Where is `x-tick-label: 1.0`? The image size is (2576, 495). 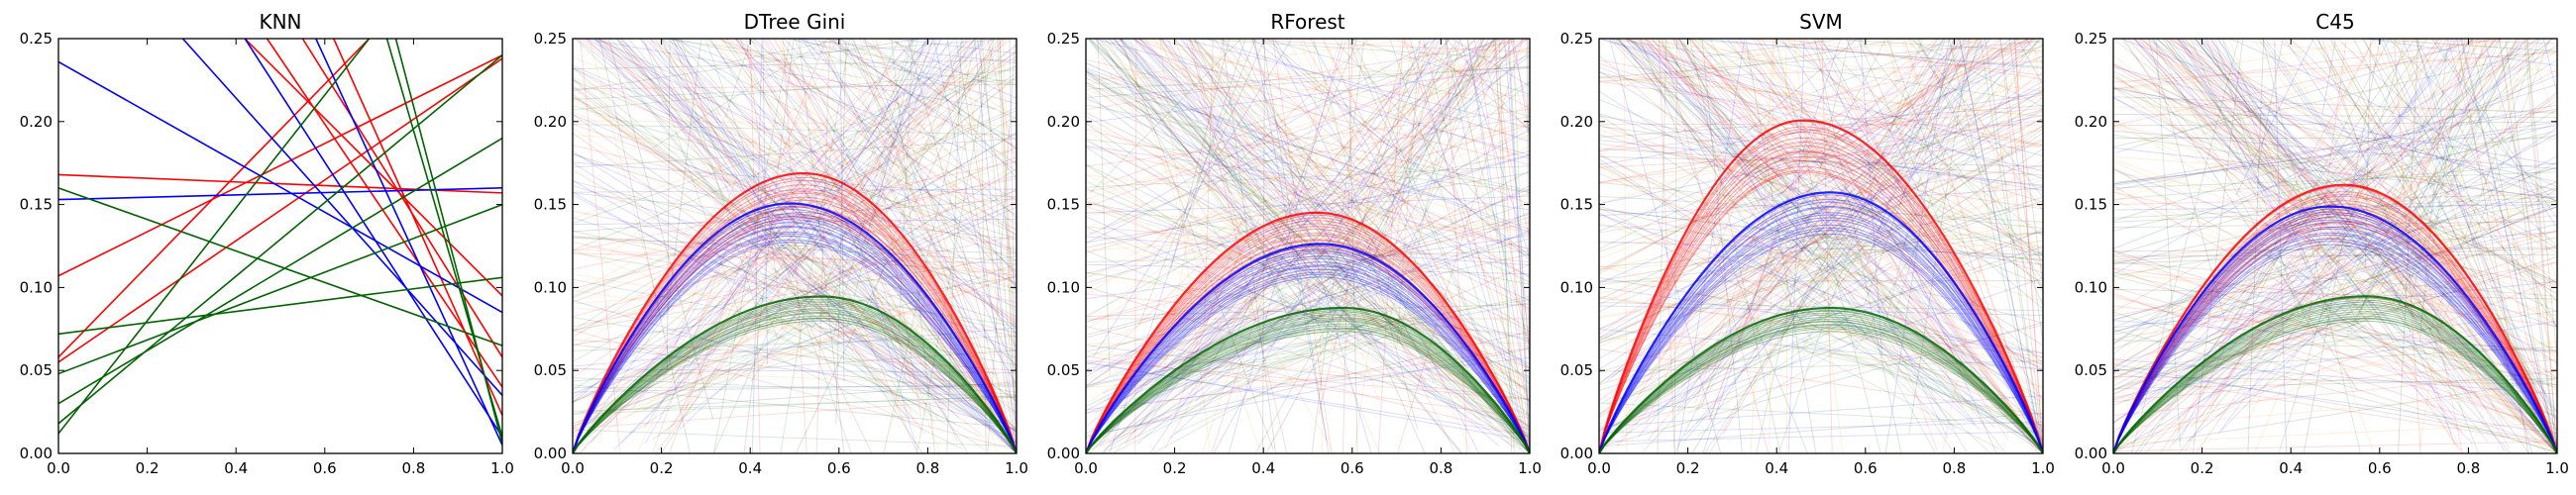
x-tick-label: 1.0 is located at coordinates (502, 468).